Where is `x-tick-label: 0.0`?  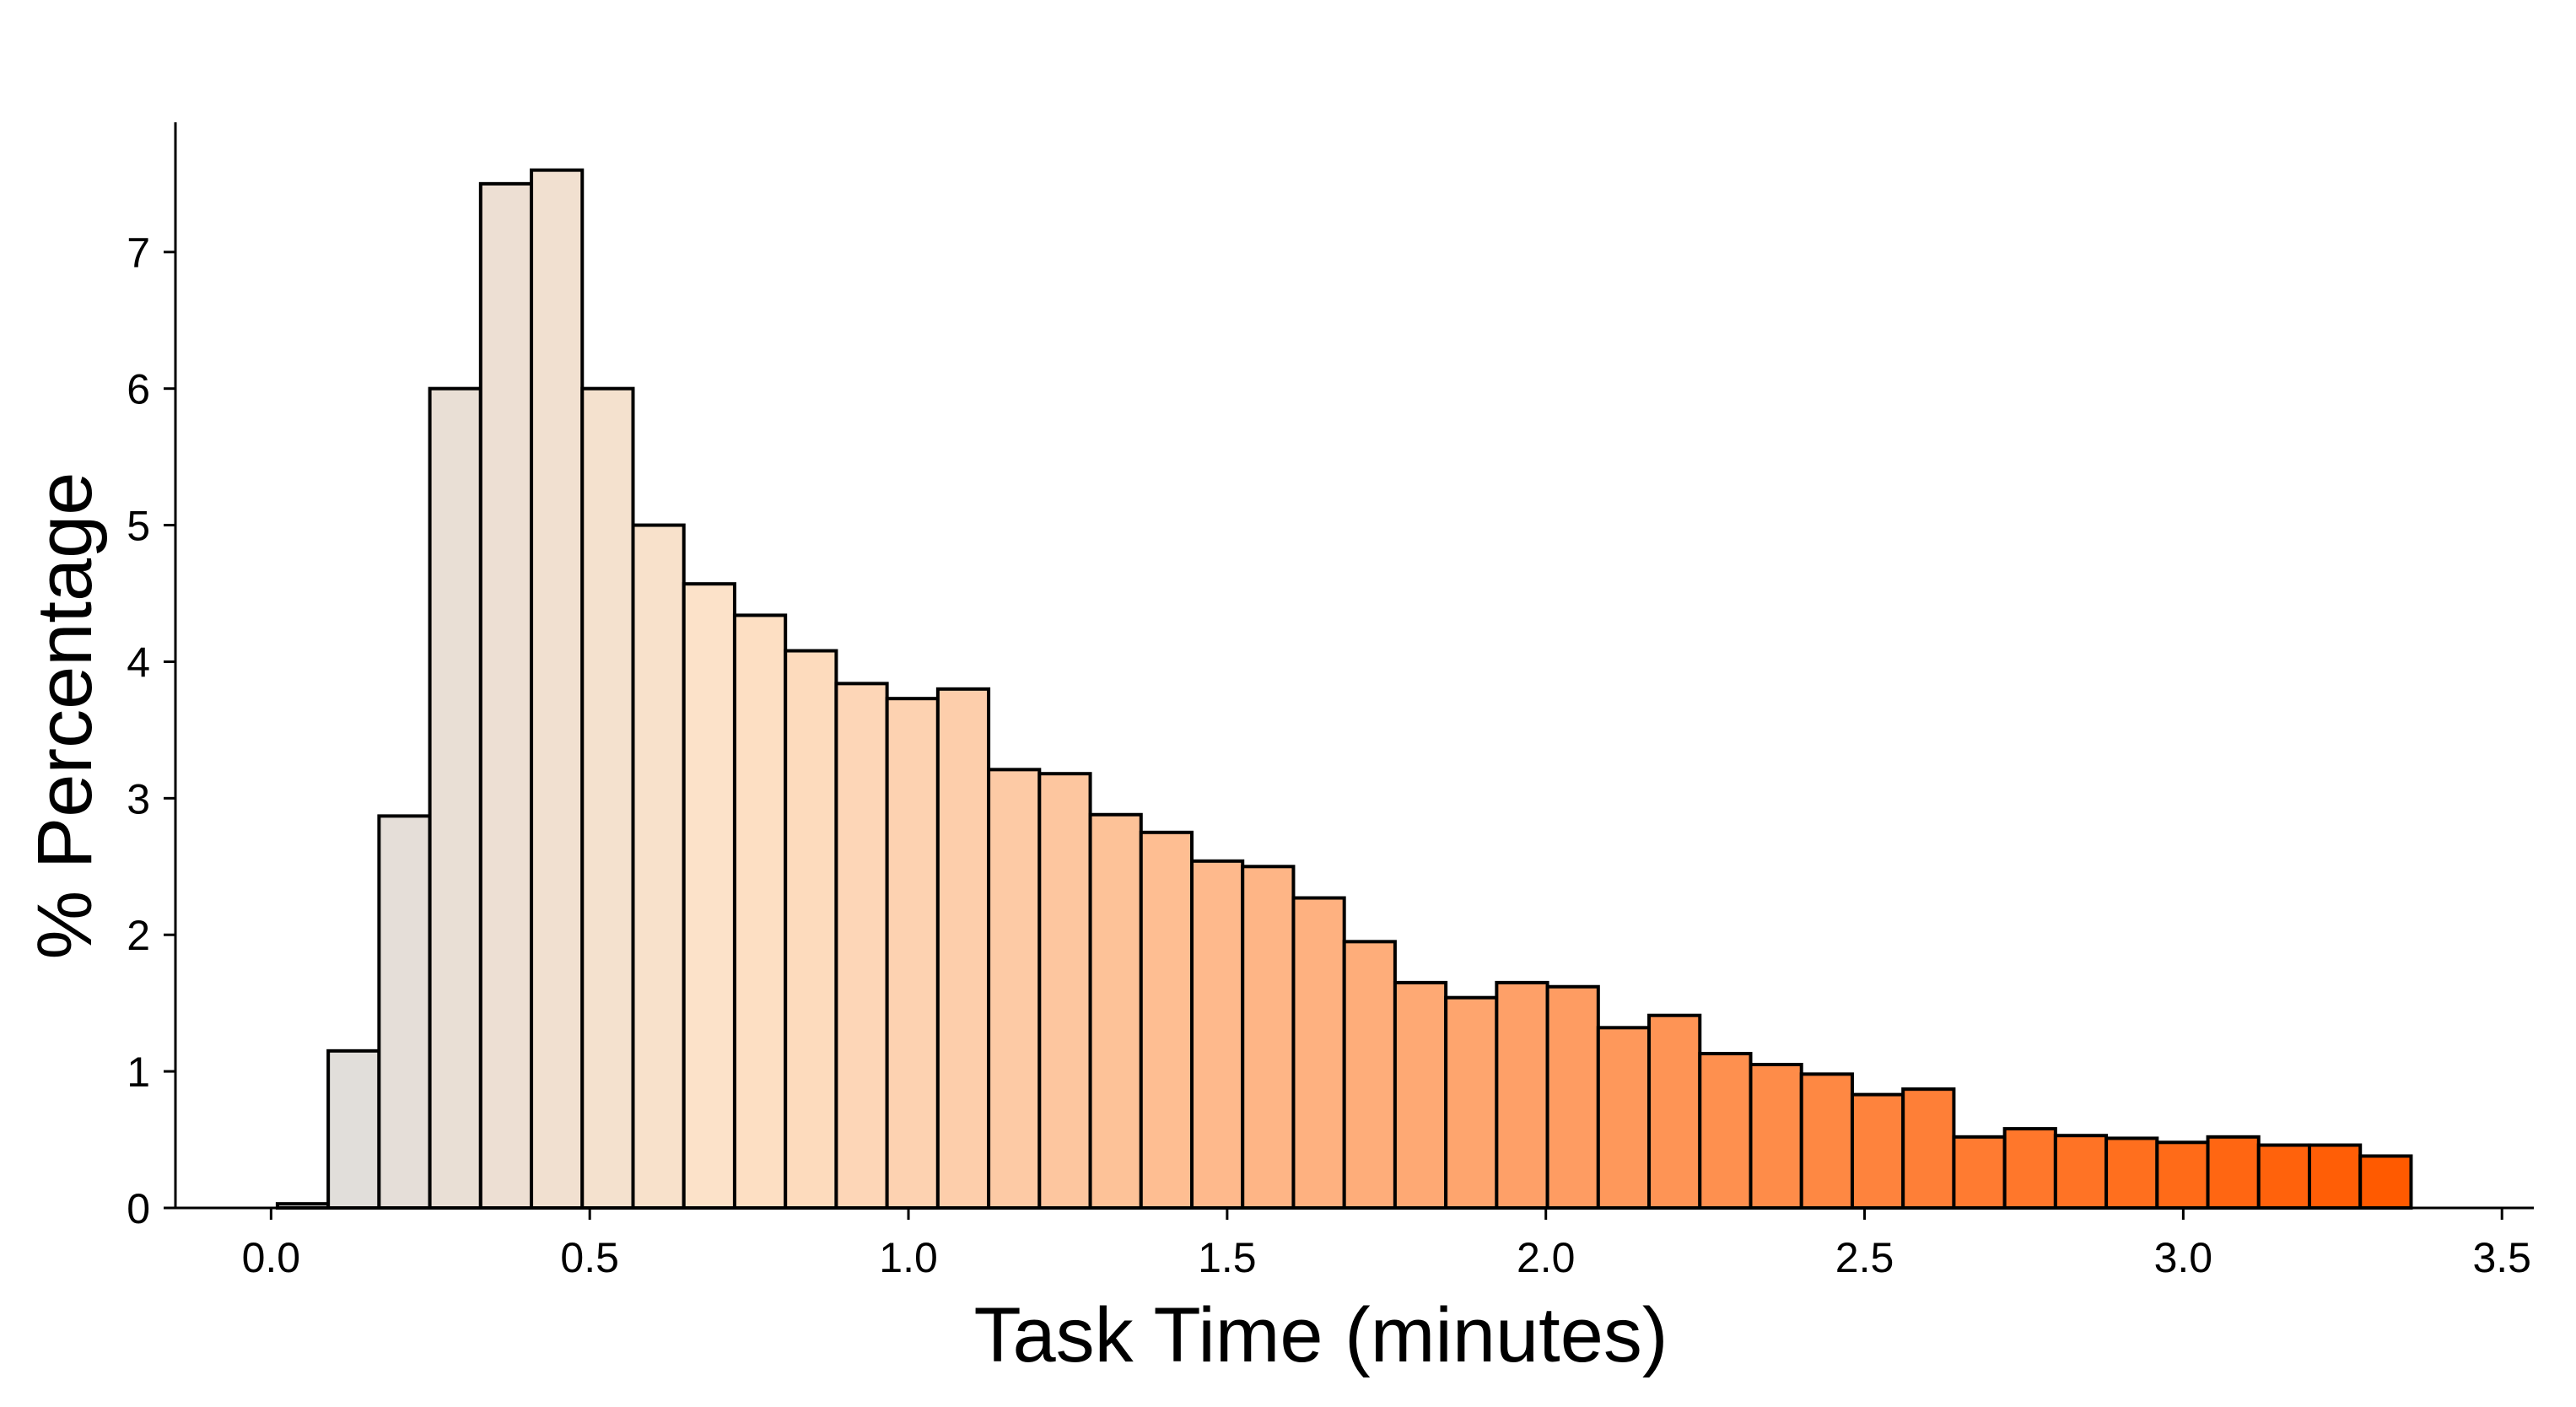 x-tick-label: 0.0 is located at coordinates (271, 1257).